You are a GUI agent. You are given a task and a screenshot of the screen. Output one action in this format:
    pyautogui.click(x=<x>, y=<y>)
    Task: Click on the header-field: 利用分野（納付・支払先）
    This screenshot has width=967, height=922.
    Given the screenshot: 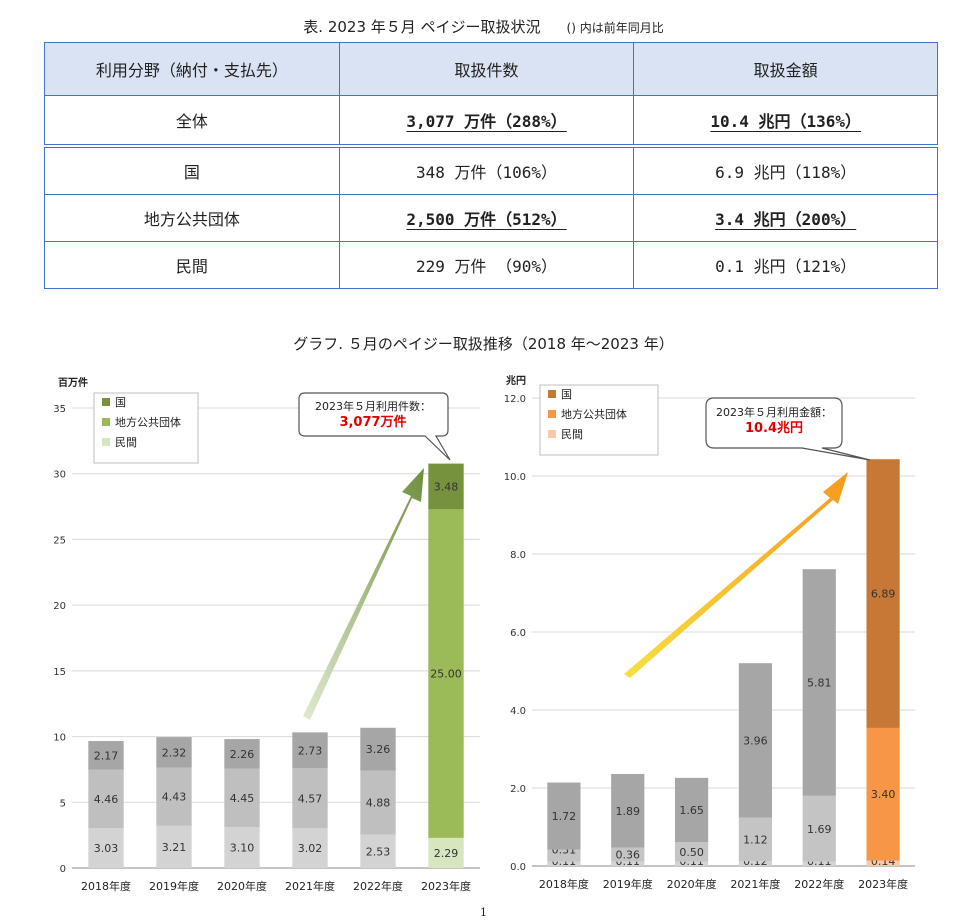 What is the action you would take?
    pyautogui.click(x=192, y=69)
    